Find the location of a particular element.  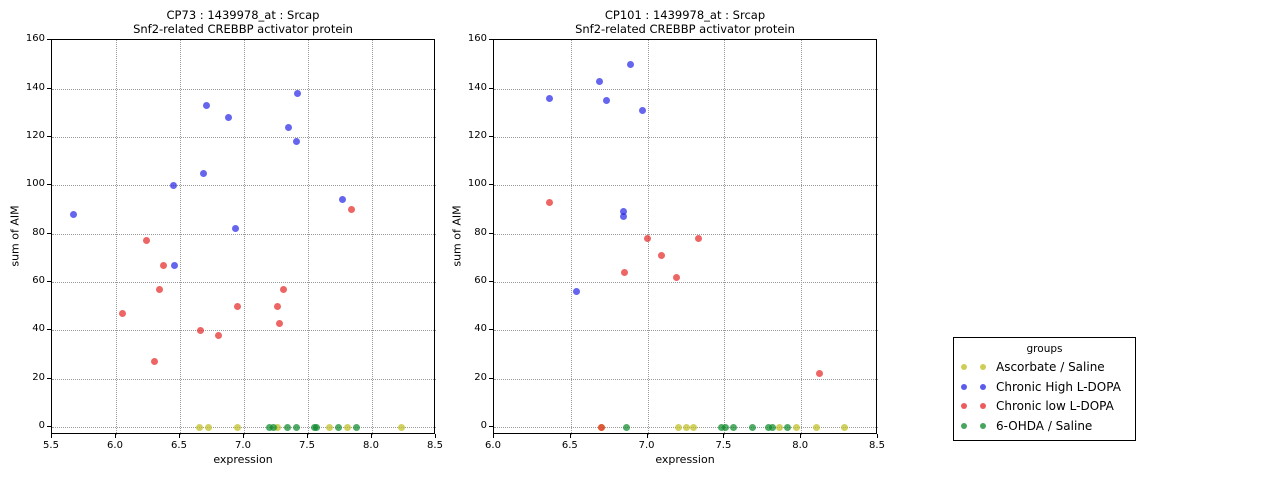

y-tick-label: 40 is located at coordinates (38, 329).